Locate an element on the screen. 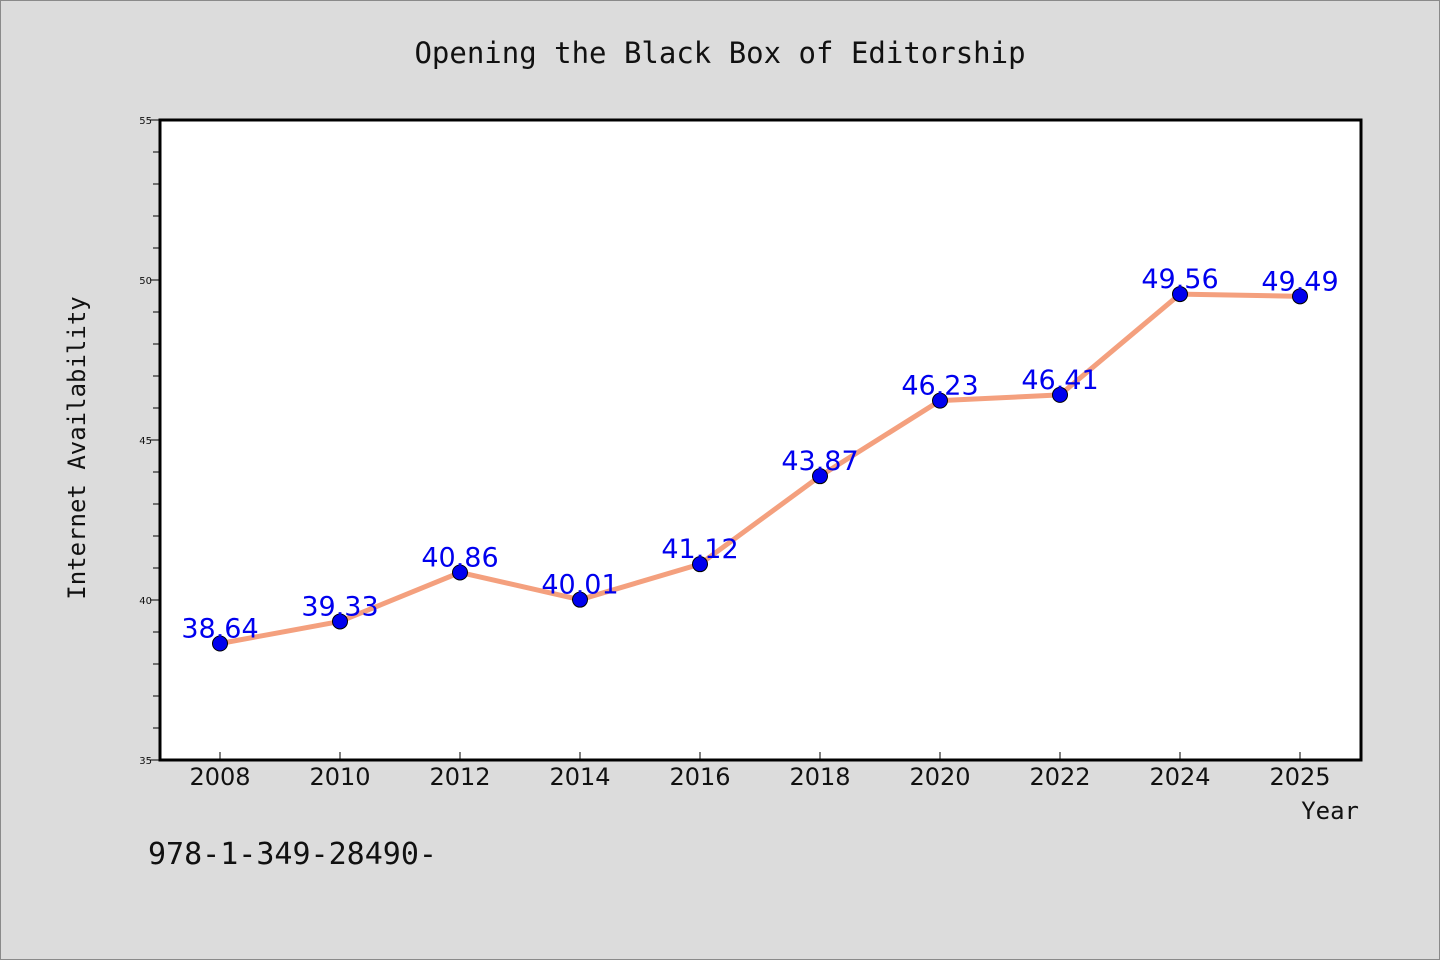 This screenshot has height=960, width=1440. x-axis-ticks: 2008 2010 2012 2014 2016 2018 2020 2022 2024 2025 is located at coordinates (760, 771).